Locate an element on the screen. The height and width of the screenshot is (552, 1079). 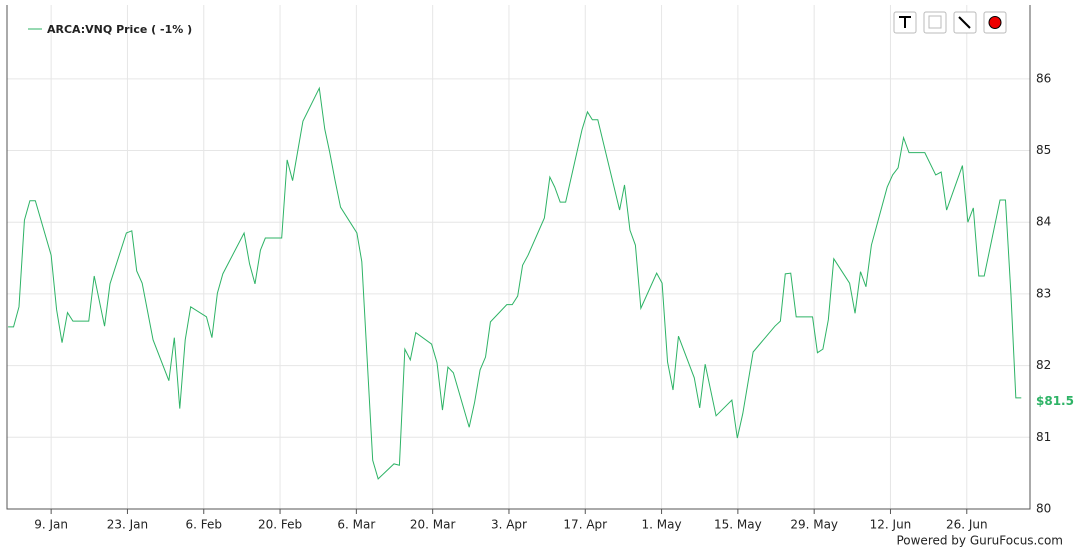
x-tick-label: 6. Mar is located at coordinates (356, 525).